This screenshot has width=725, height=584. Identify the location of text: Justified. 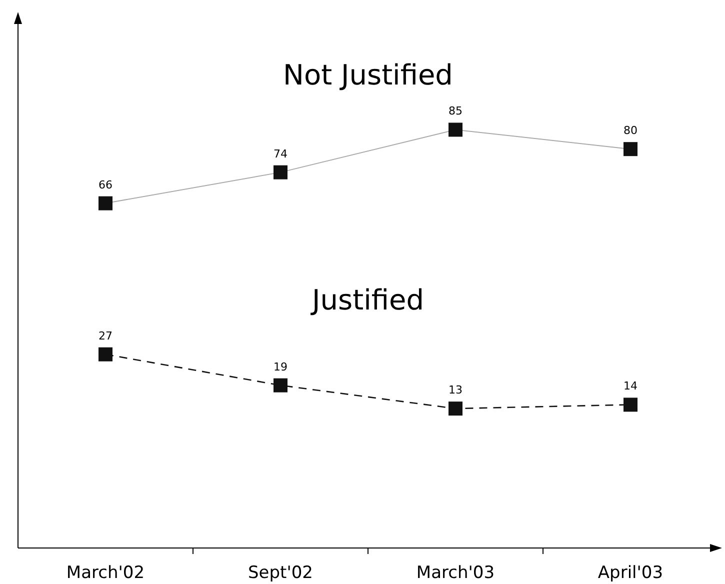
(367, 299).